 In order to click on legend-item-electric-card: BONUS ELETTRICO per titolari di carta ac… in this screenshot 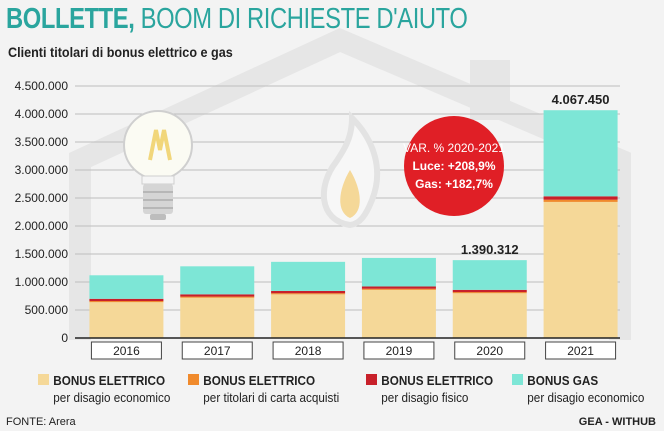, I will do `click(272, 389)`.